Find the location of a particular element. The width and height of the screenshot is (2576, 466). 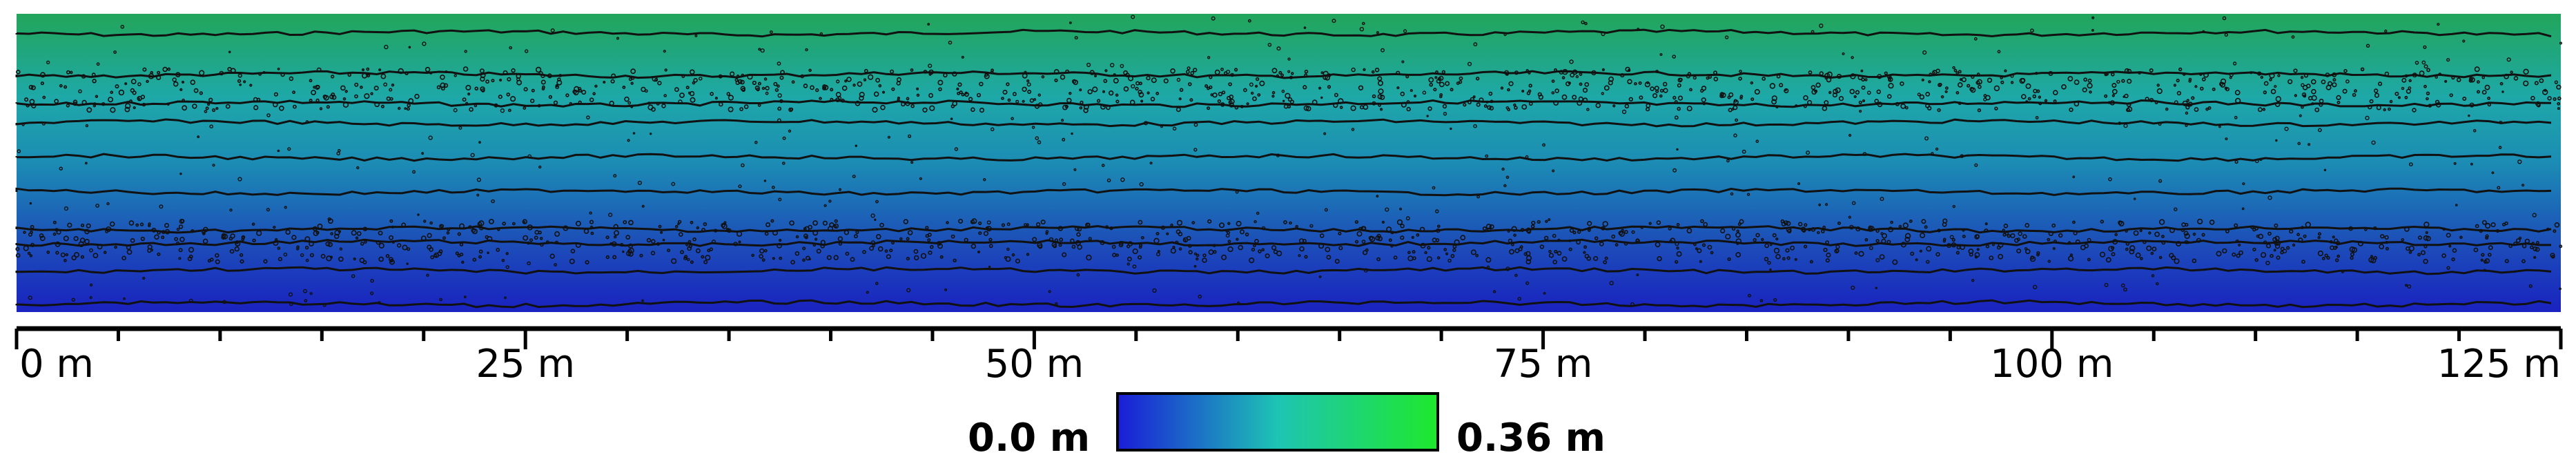

scale-tick-label: 50 m is located at coordinates (1034, 365).